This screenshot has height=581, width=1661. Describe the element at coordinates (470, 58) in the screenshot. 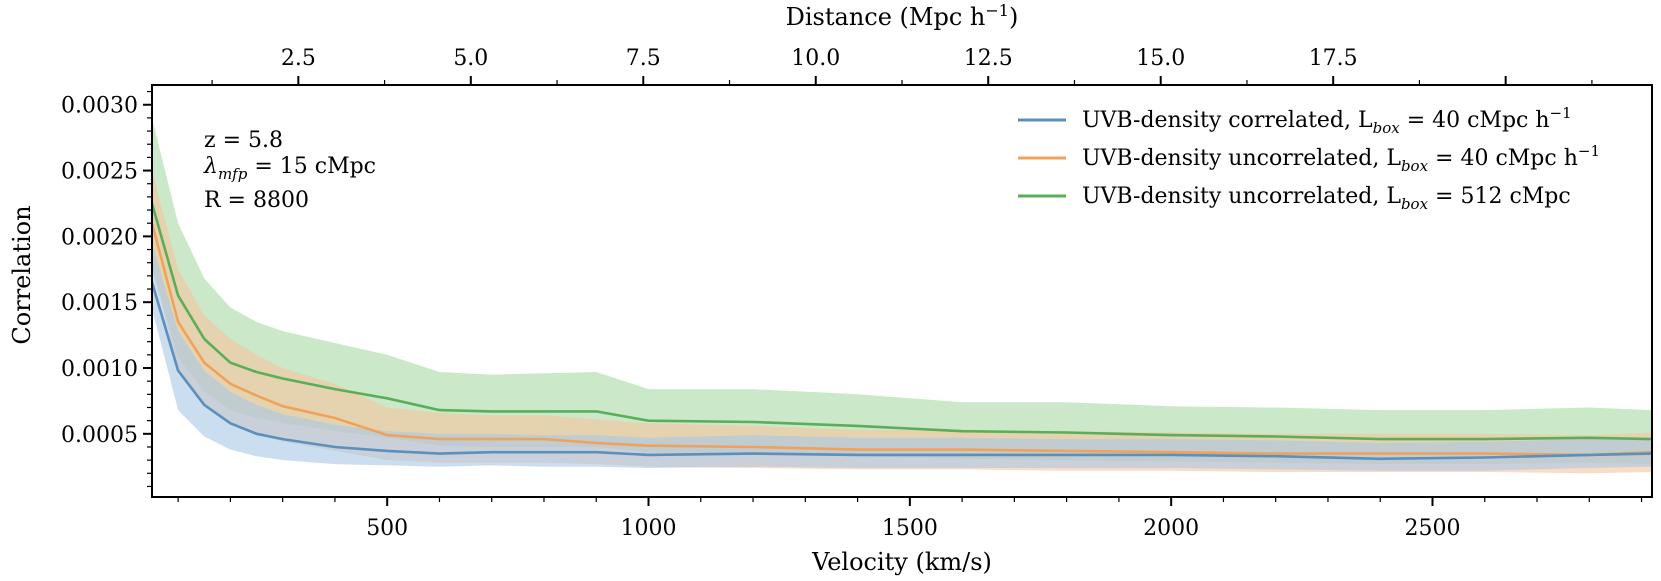

I see `top-tick-label: 5.0` at that location.